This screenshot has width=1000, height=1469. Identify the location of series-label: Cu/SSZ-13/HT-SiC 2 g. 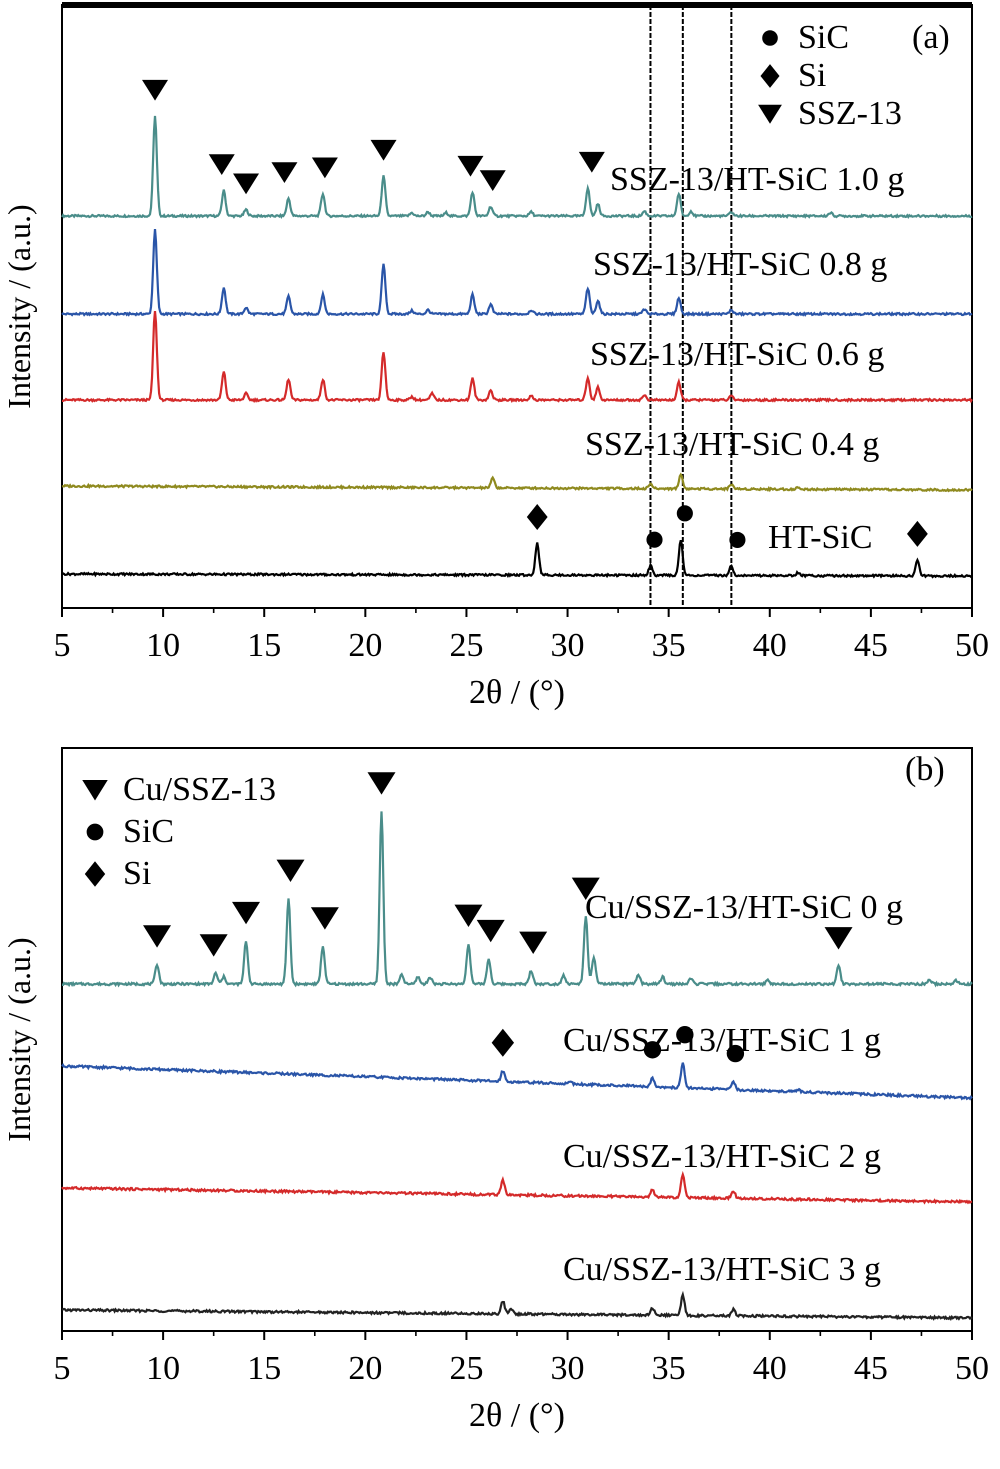
(722, 1156).